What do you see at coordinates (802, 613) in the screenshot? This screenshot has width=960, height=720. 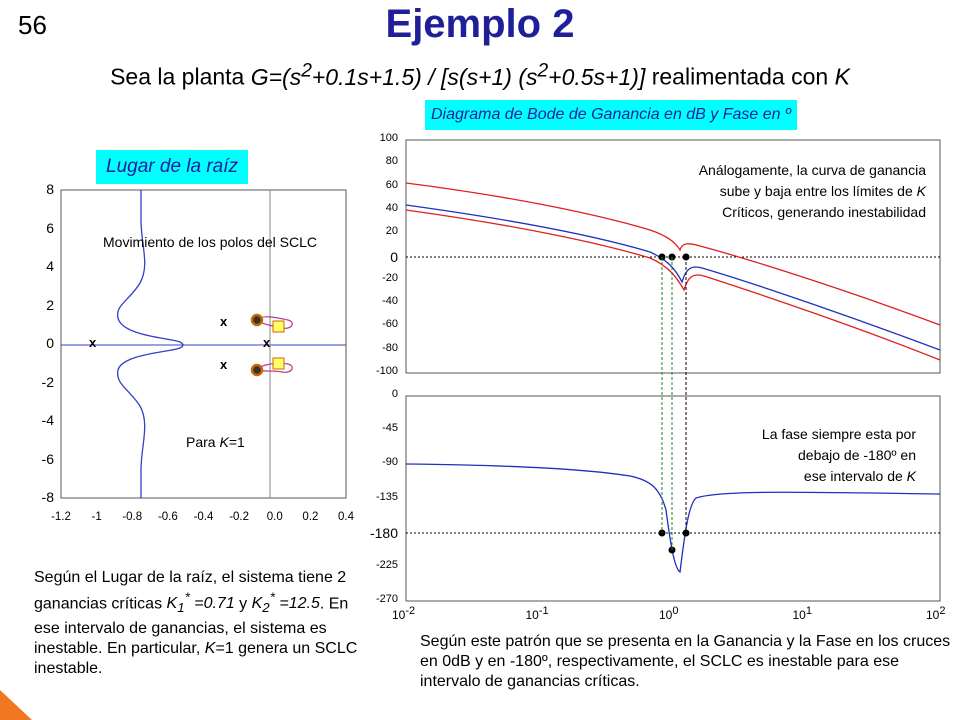 I see `frequency-x-tick: 10¹` at bounding box center [802, 613].